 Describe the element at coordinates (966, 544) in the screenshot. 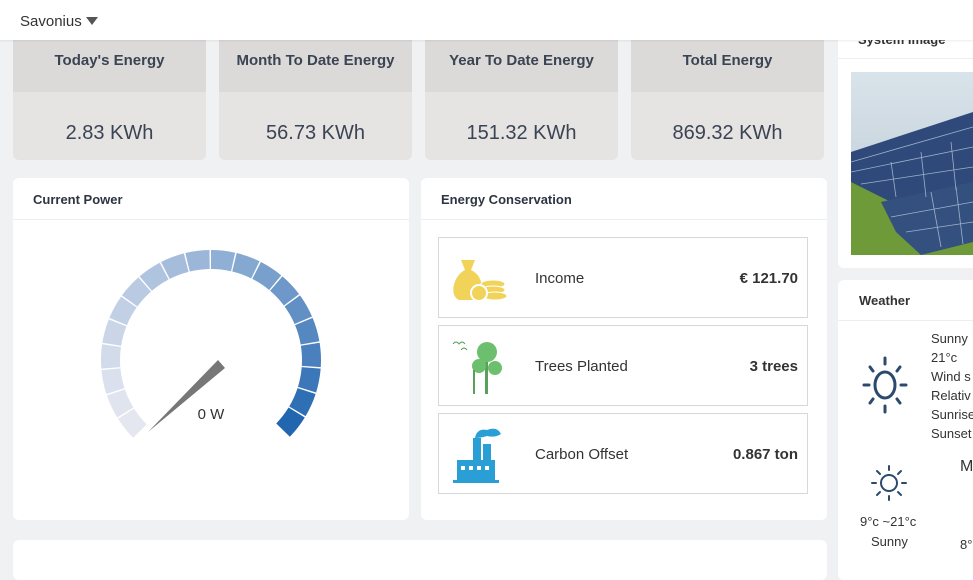

I see `forecast-range: 8°` at that location.